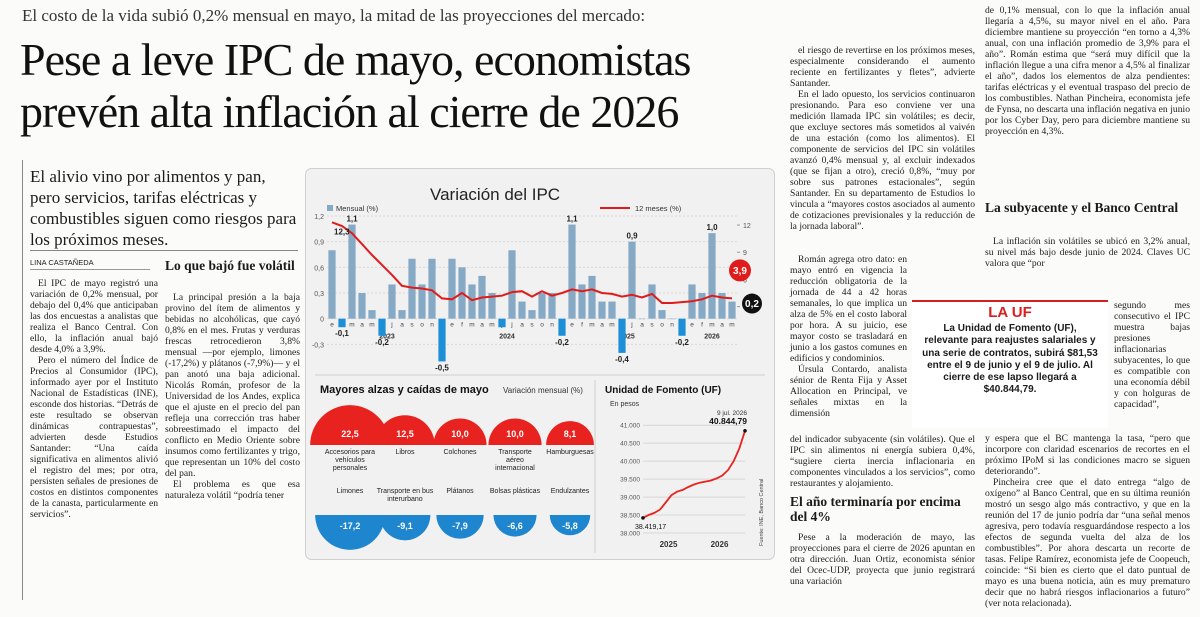 The width and height of the screenshot is (1200, 617). Describe the element at coordinates (405, 434) in the screenshot. I see `bubble-value-label: 12,5` at that location.